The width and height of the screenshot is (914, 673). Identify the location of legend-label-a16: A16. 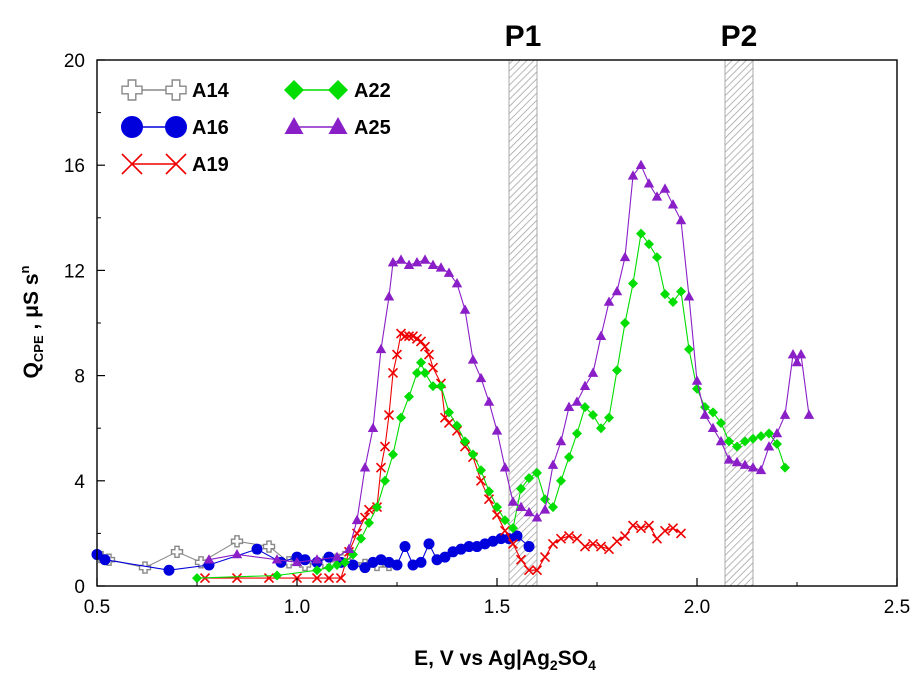
(210, 128).